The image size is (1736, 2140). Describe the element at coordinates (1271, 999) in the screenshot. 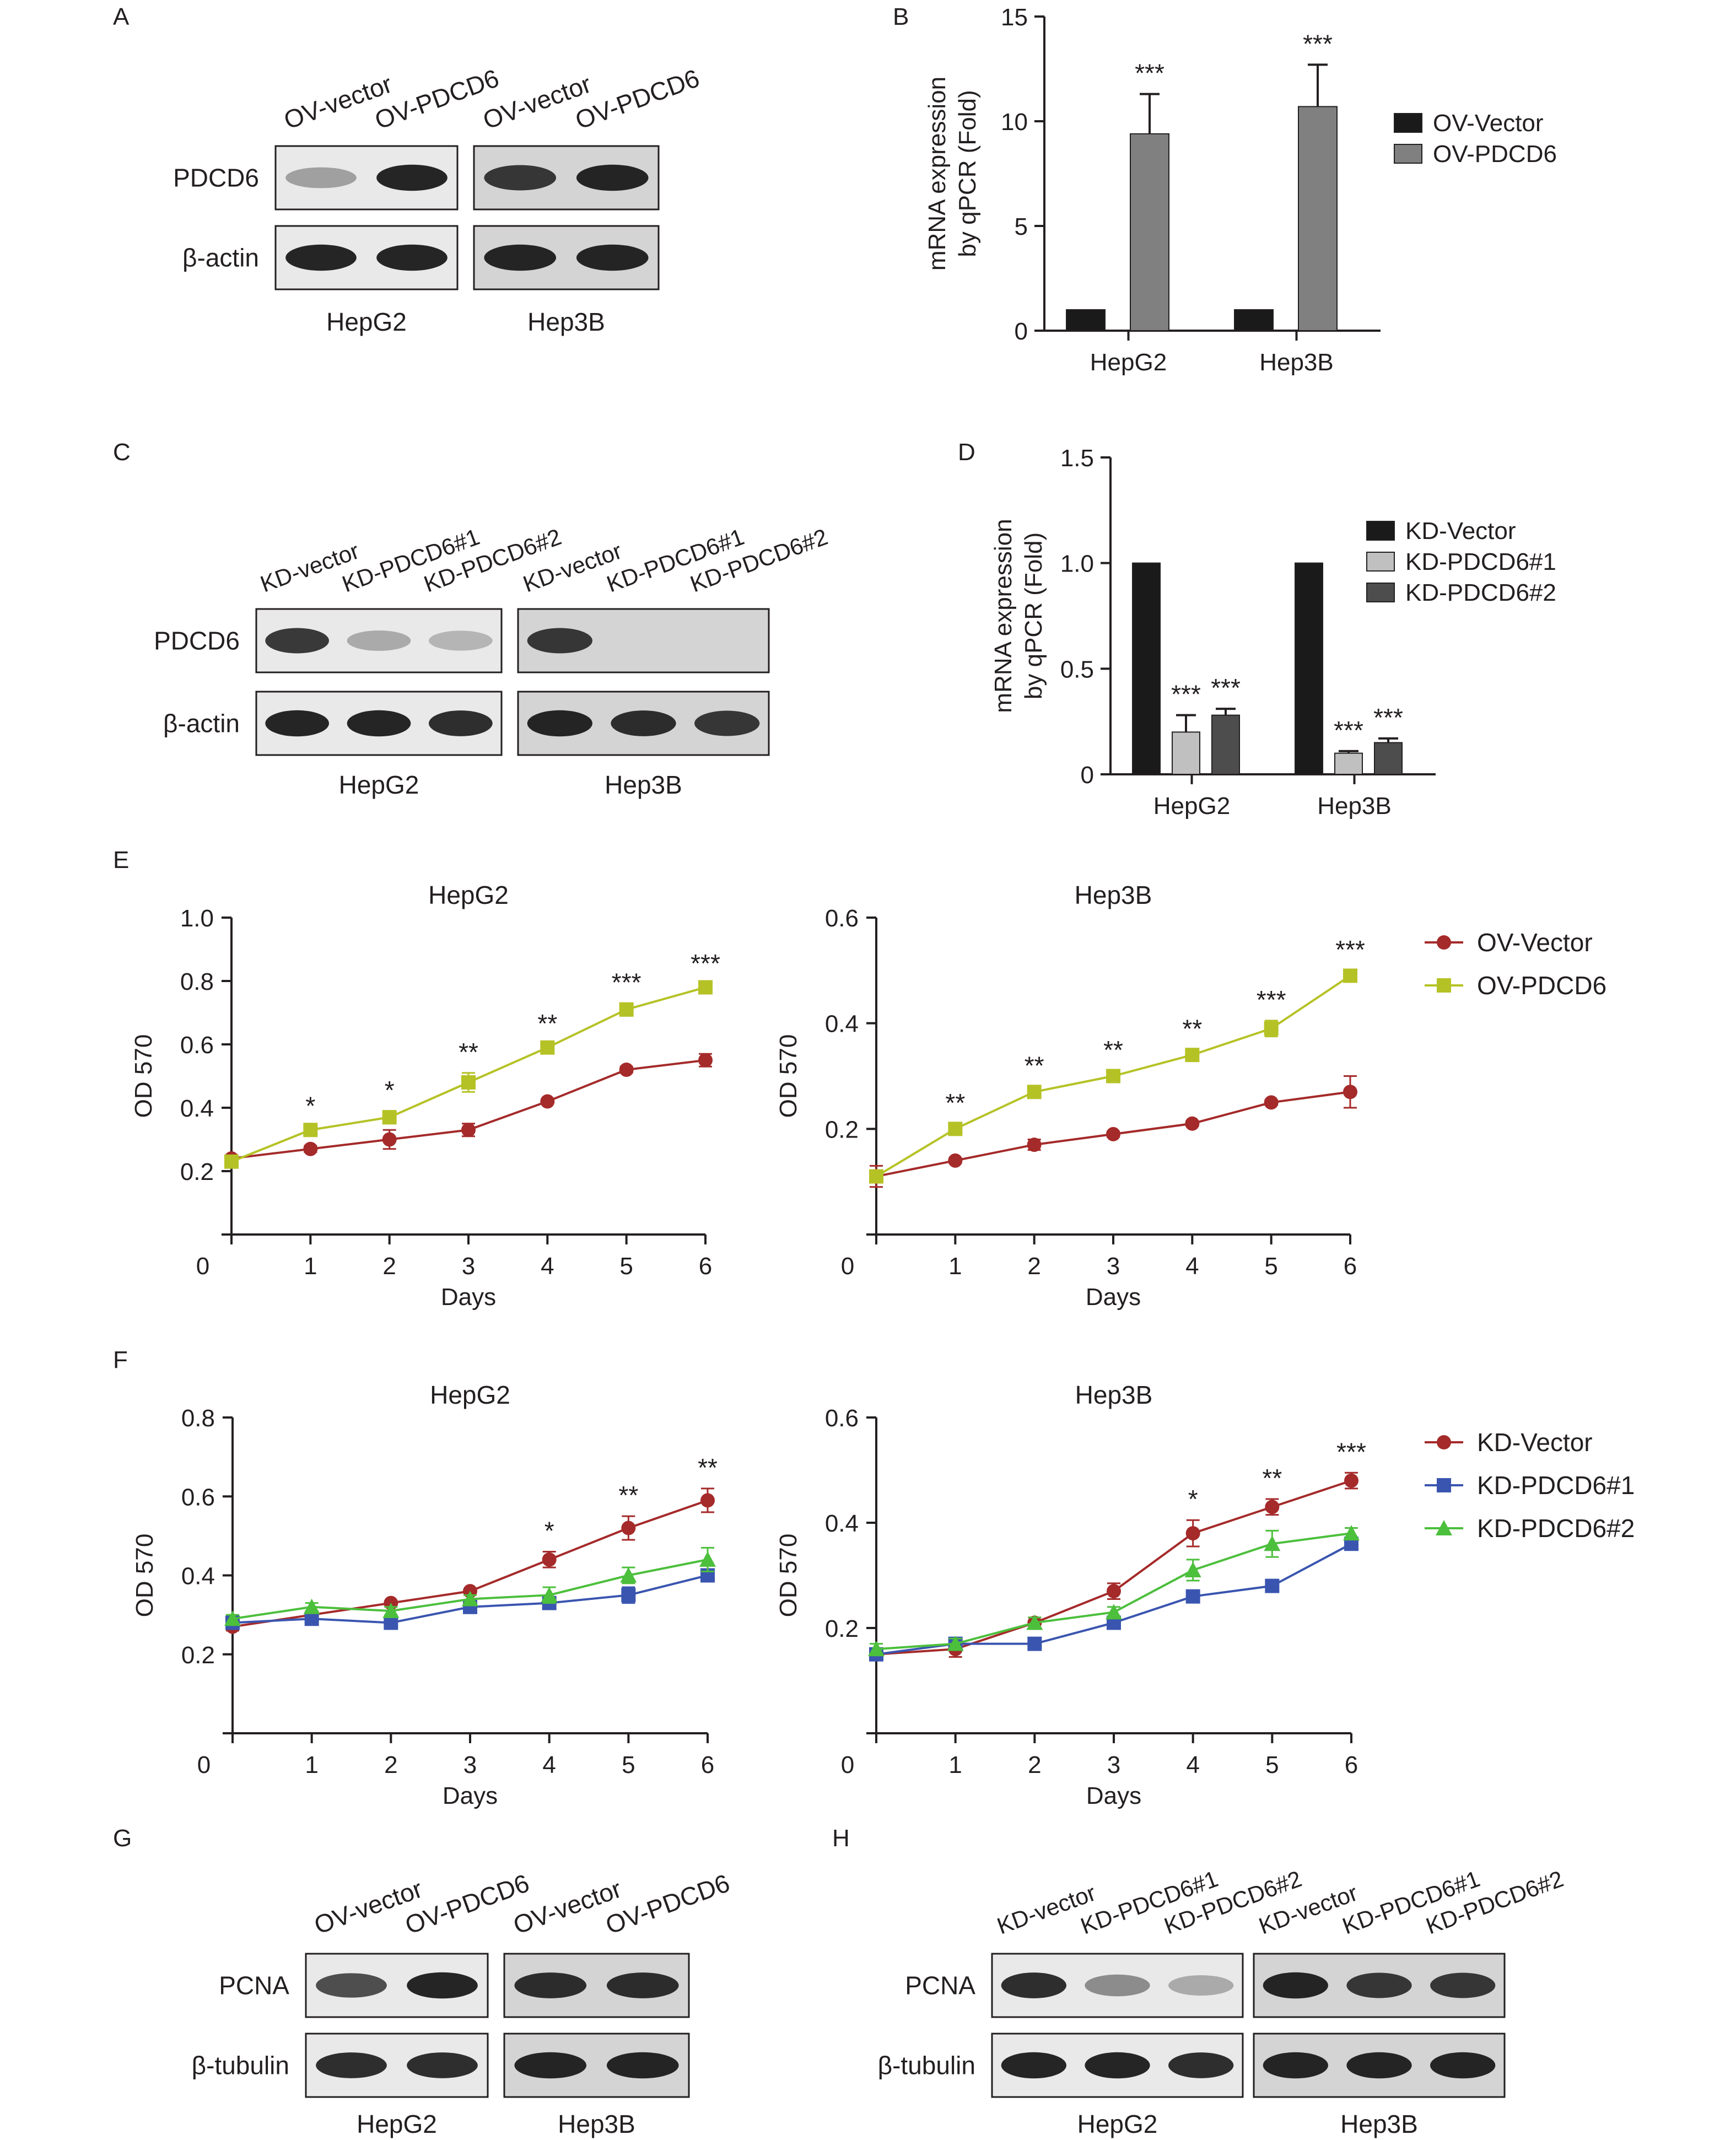

I see `significance-label-day-5: ***` at that location.